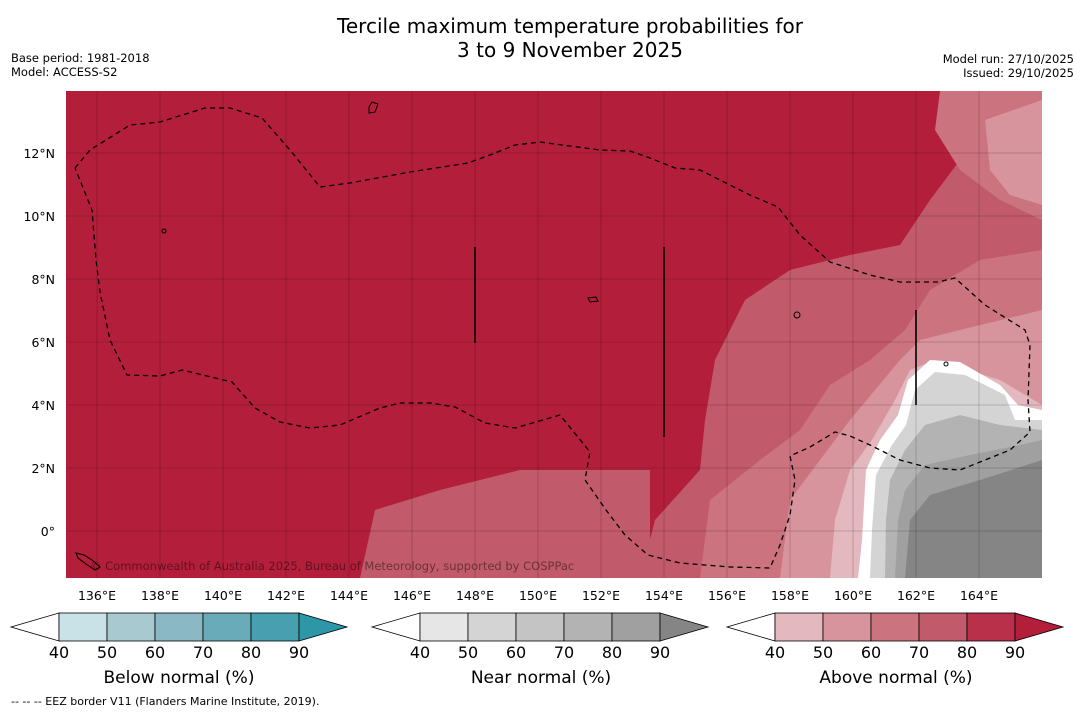 This screenshot has height=713, width=1085. What do you see at coordinates (916, 595) in the screenshot?
I see `x-tick: 162°E` at bounding box center [916, 595].